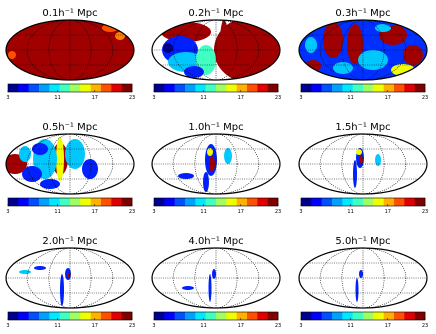 Image resolution: width=436 pixels, height=334 pixels. I want to click on panel: 2.0h⁻¹ Mpc 3 11 17 23, so click(70, 282).